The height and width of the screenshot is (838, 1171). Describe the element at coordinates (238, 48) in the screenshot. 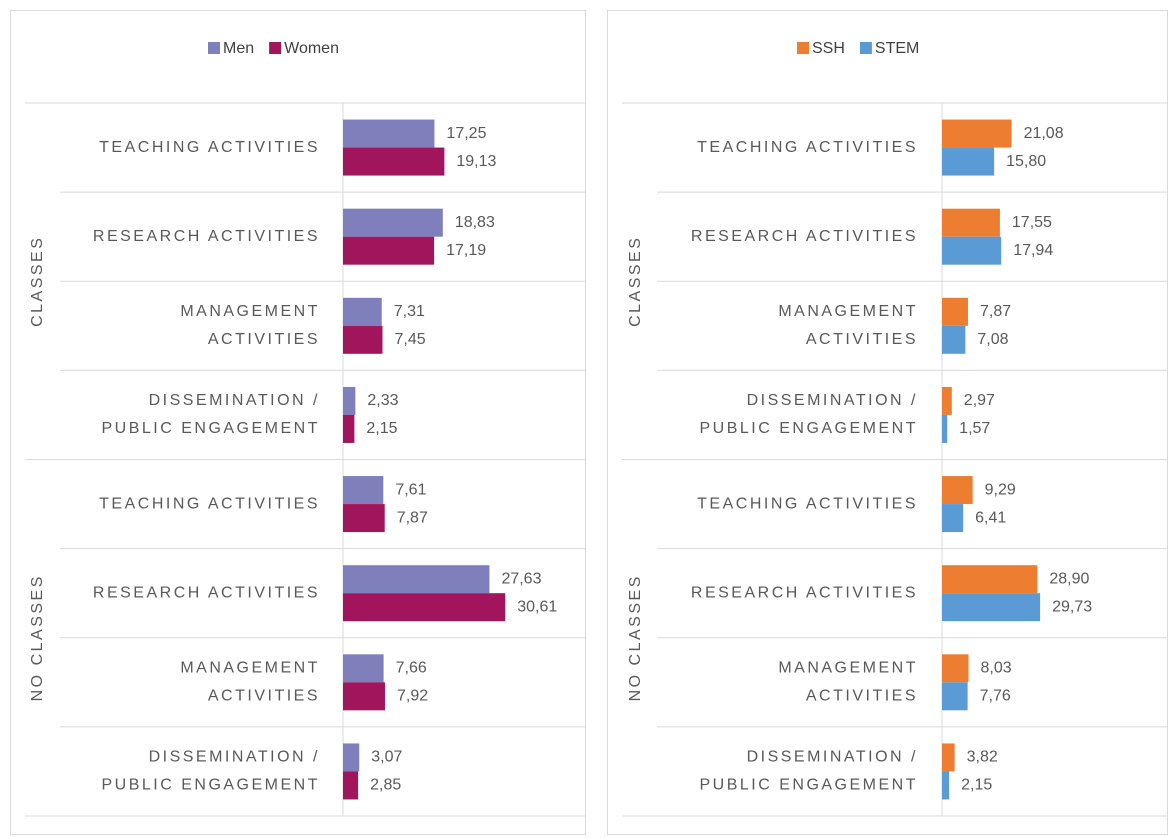

I see `legend-label: Men` at that location.